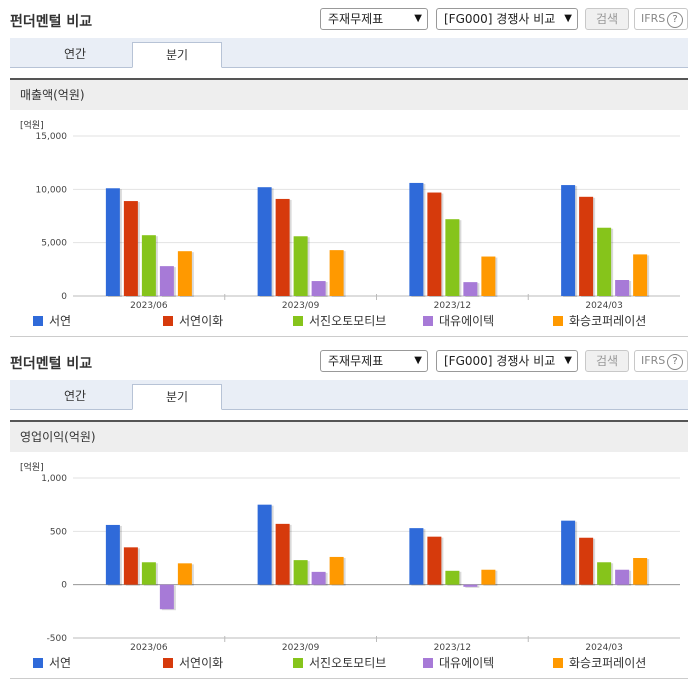 Image resolution: width=696 pixels, height=684 pixels. Describe the element at coordinates (57, 639) in the screenshot. I see `y-tick-label: -500` at that location.